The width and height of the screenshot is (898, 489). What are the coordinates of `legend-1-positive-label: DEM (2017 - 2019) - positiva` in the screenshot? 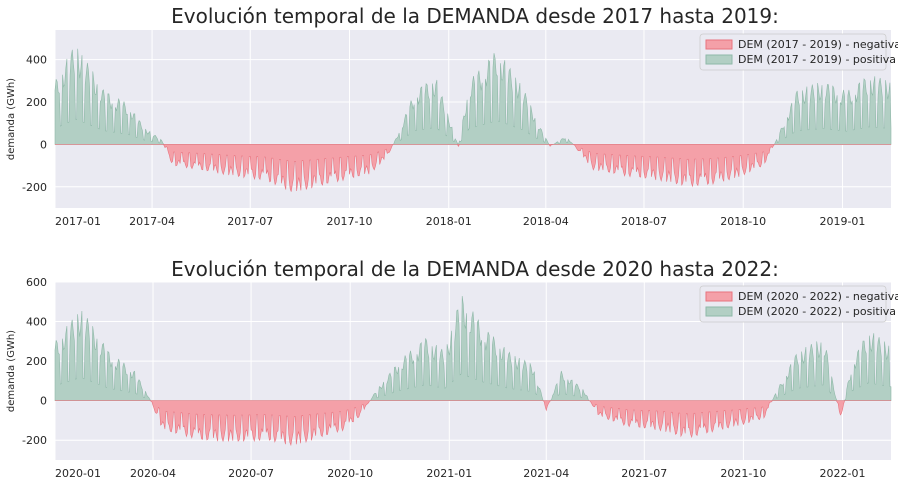 It's located at (817, 59).